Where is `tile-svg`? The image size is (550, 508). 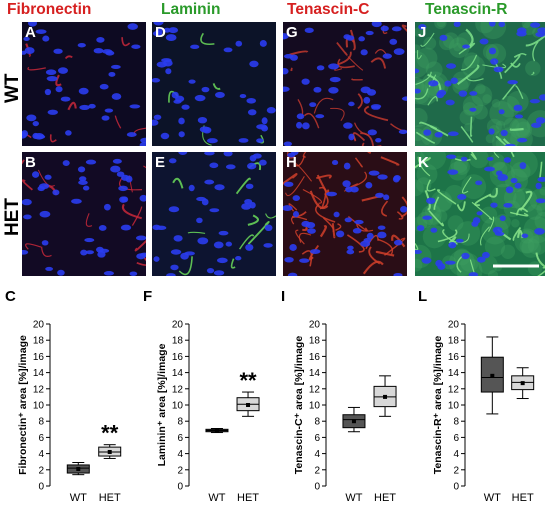
tile-svg is located at coordinates (214, 214).